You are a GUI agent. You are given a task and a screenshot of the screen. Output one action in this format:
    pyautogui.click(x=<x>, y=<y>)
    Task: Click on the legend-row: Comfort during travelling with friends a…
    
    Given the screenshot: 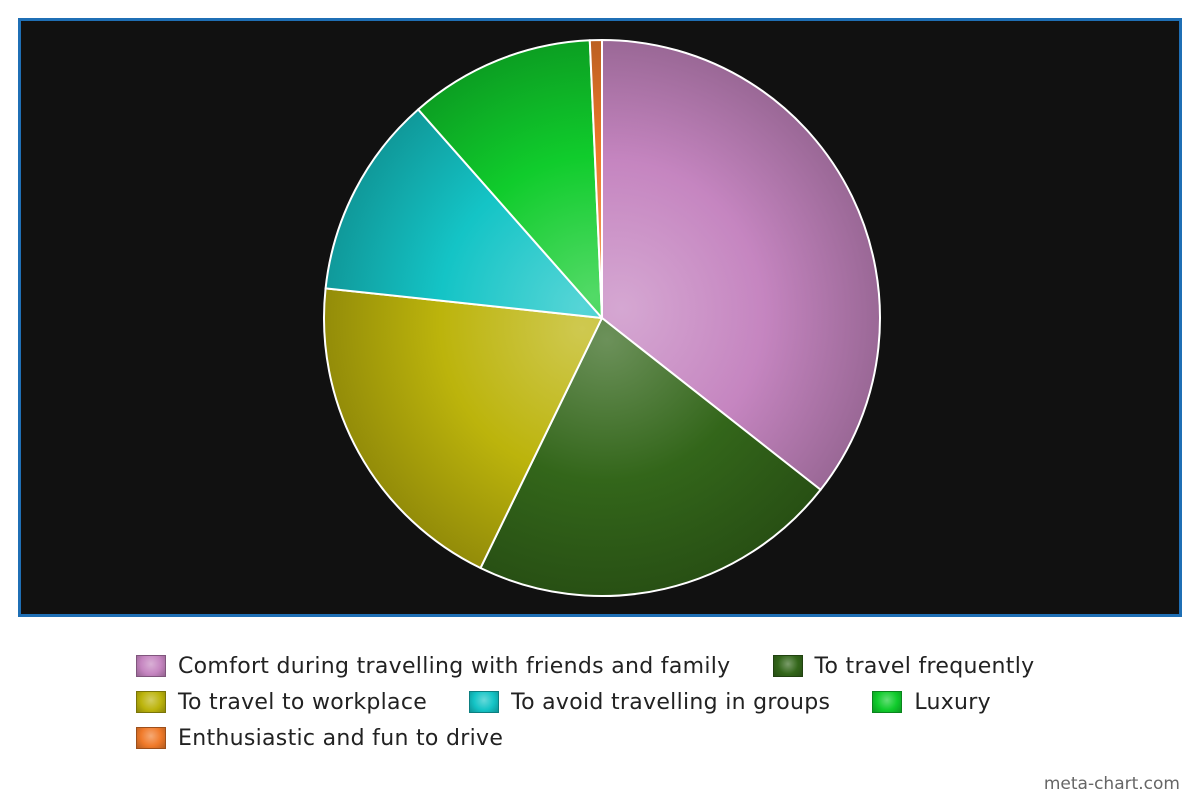 What is the action you would take?
    pyautogui.click(x=636, y=666)
    